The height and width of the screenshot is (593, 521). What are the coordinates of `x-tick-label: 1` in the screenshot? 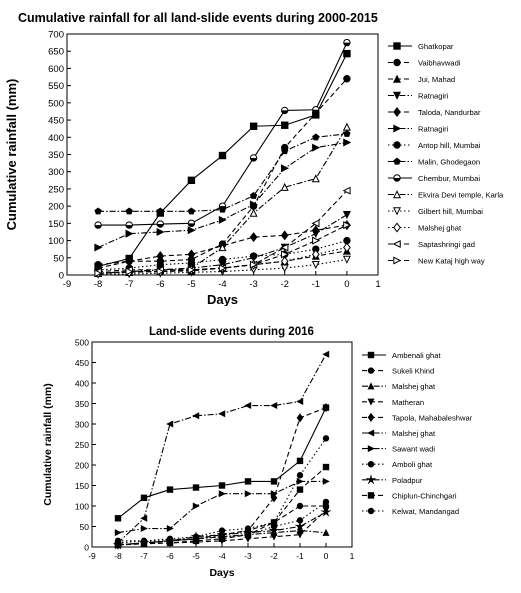 It's located at (377, 284).